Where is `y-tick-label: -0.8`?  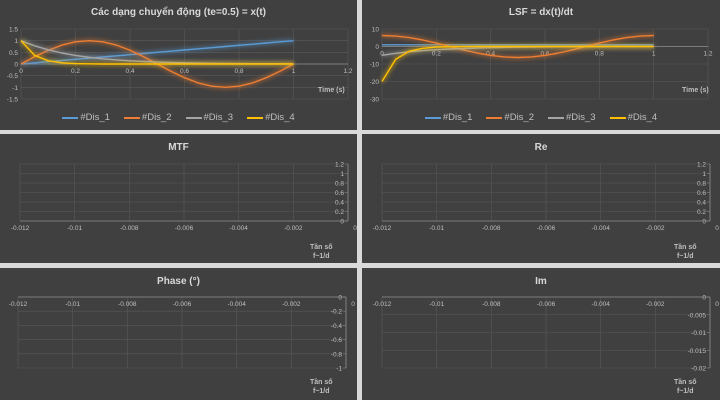
y-tick-label: -0.8 is located at coordinates (337, 354).